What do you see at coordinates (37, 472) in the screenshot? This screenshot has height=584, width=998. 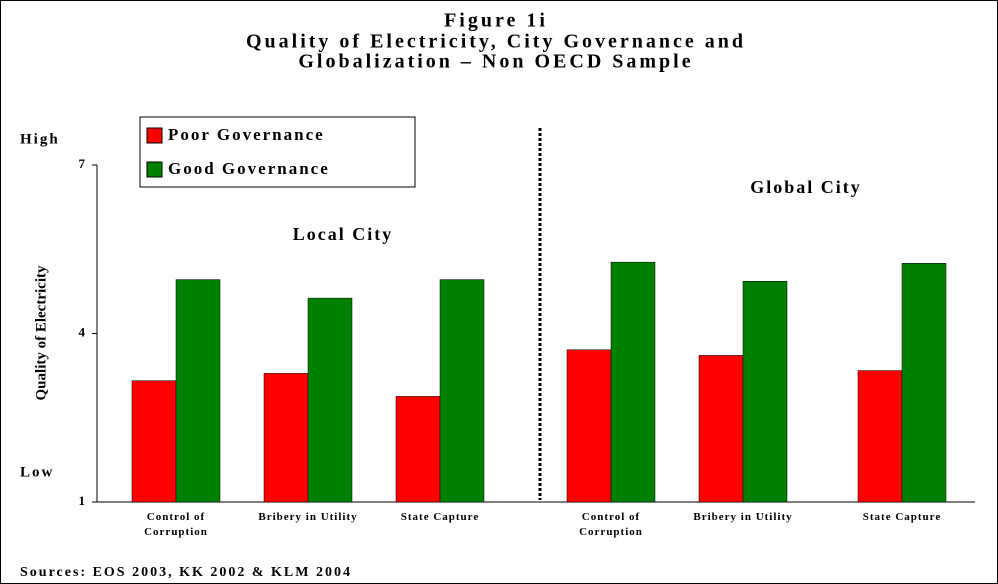 I see `low-label: Low` at bounding box center [37, 472].